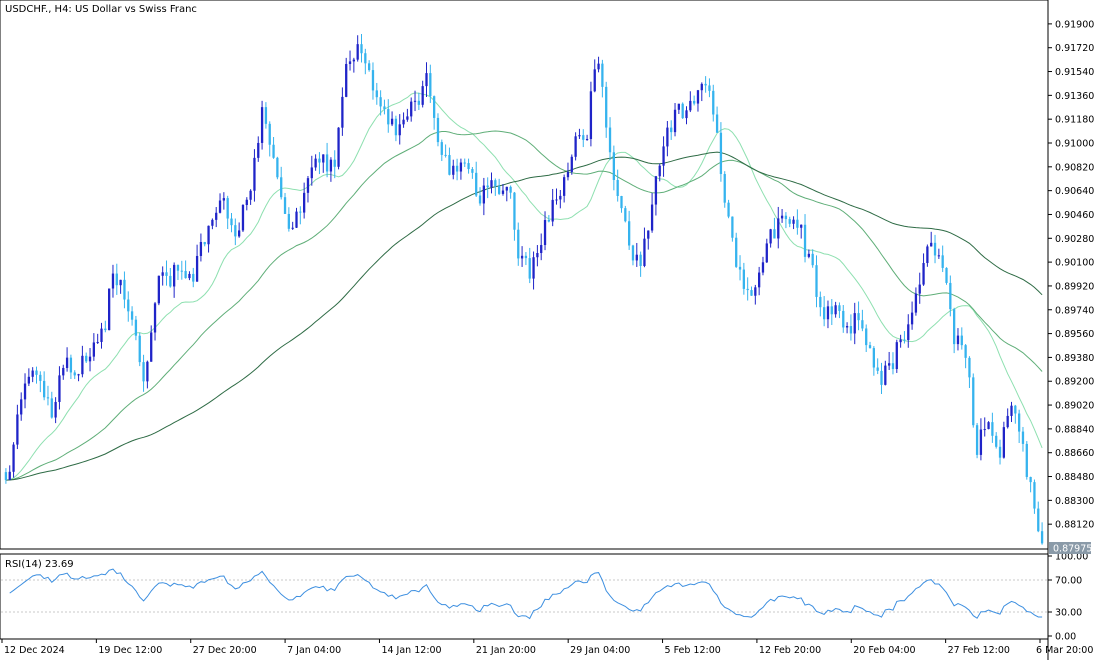 Image resolution: width=1100 pixels, height=664 pixels. What do you see at coordinates (1074, 477) in the screenshot?
I see `price-tick-label: 0.88480` at bounding box center [1074, 477].